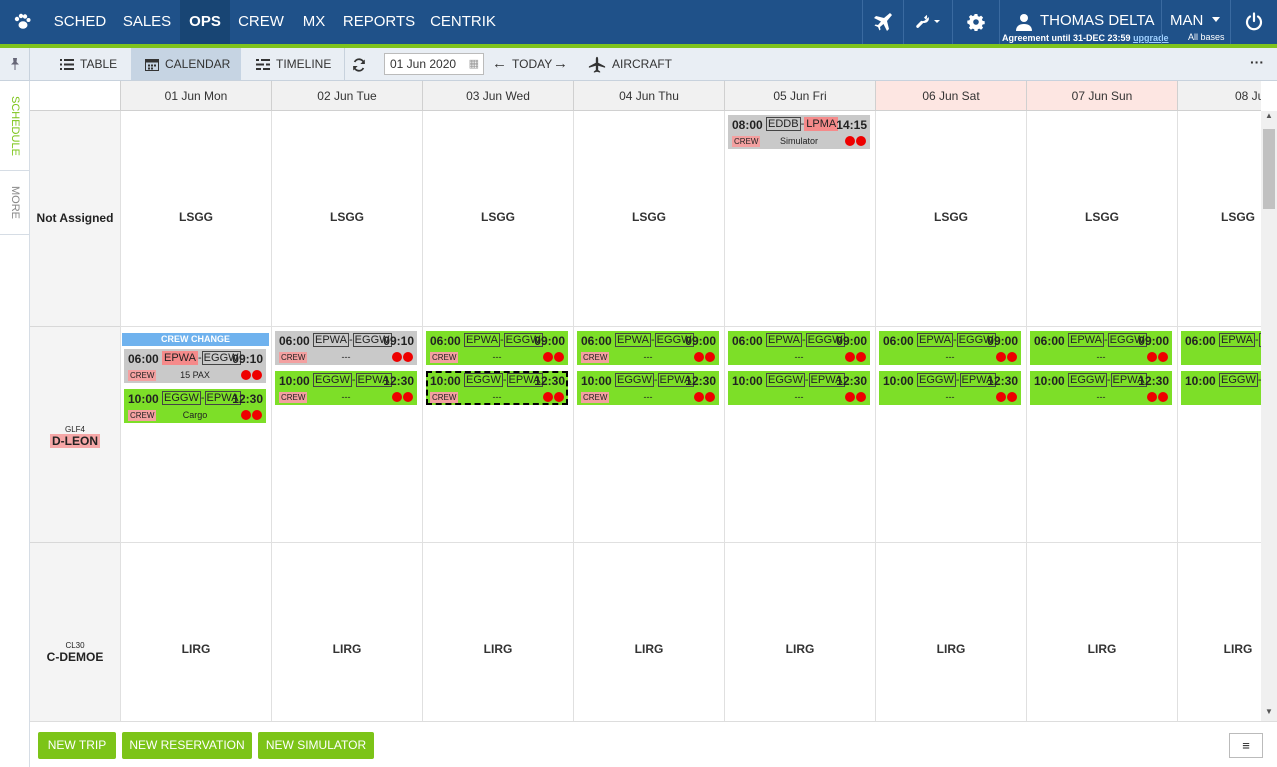 This screenshot has height=767, width=1277. I want to click on side-tabs: SCHEDULE MORE, so click(15, 424).